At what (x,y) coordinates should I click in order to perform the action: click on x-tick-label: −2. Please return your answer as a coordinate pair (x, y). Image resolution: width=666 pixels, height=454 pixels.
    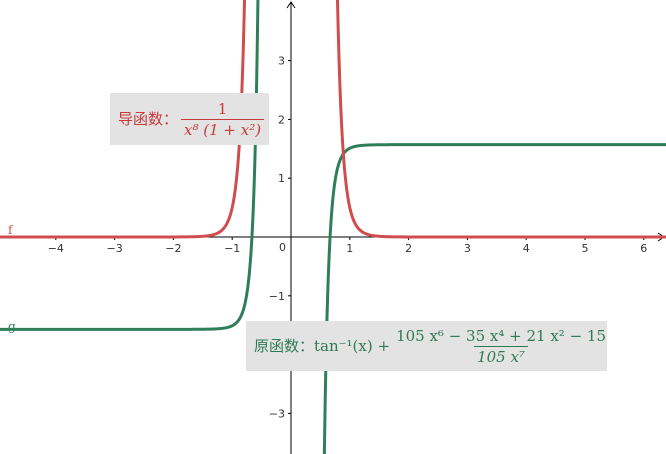
    Looking at the image, I should click on (173, 248).